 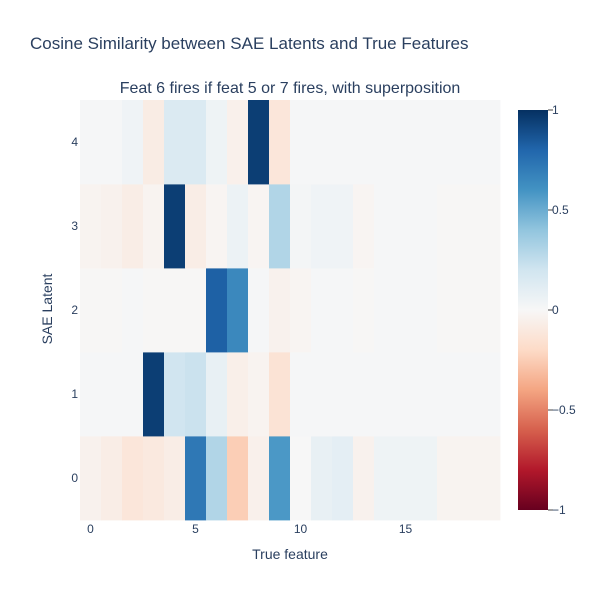 I want to click on x-tick-label: 0, so click(x=90, y=529).